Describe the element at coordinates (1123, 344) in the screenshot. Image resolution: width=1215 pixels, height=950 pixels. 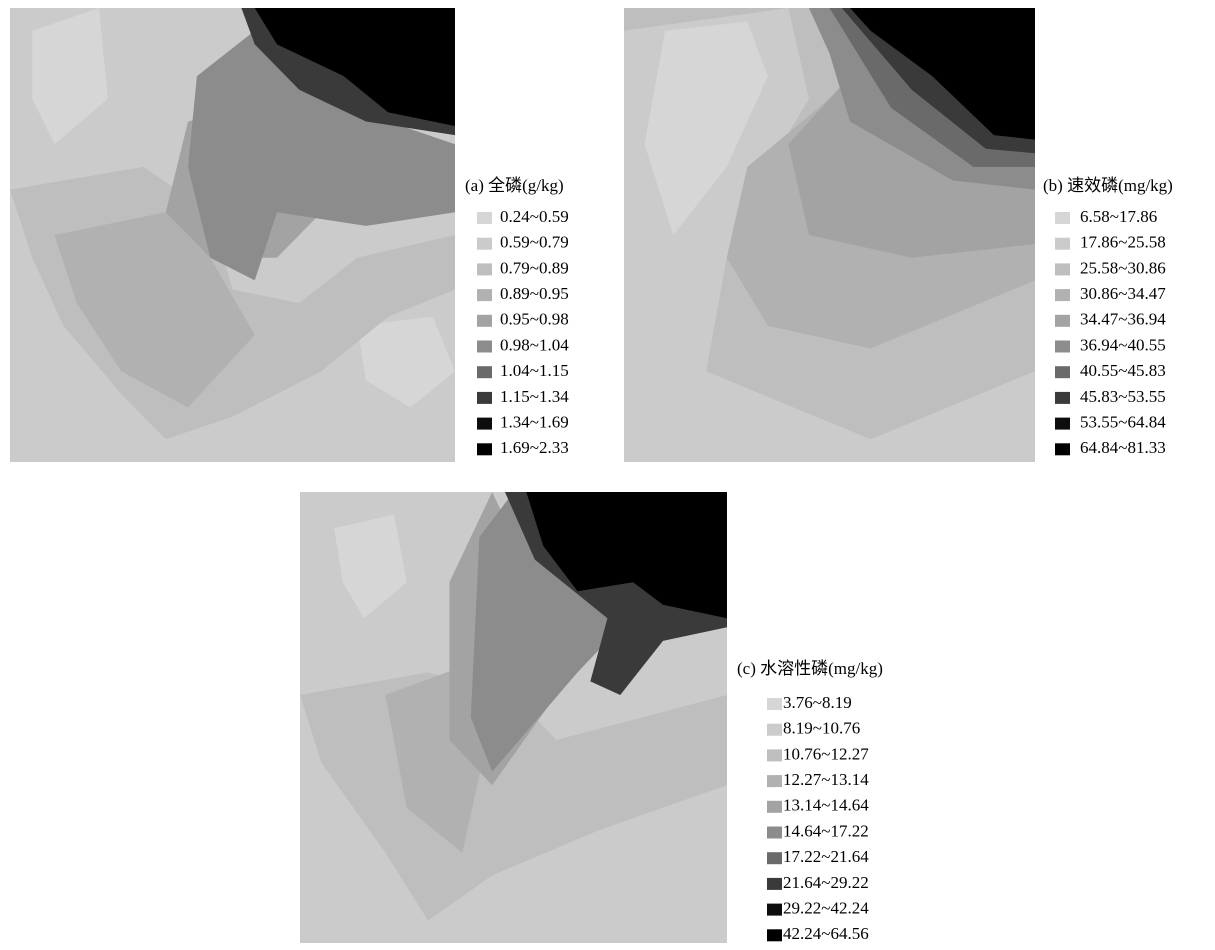
I see `legend-label: 36.94~40.55` at that location.